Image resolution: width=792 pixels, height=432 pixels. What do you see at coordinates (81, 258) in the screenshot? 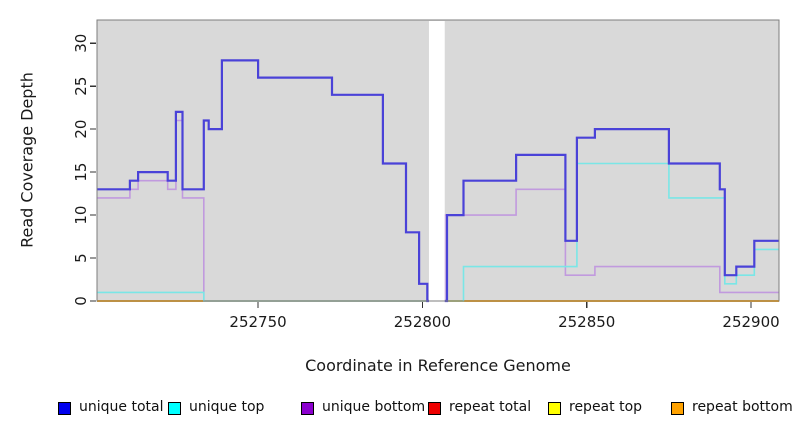
I see `y-tick-label: 5` at bounding box center [81, 258].